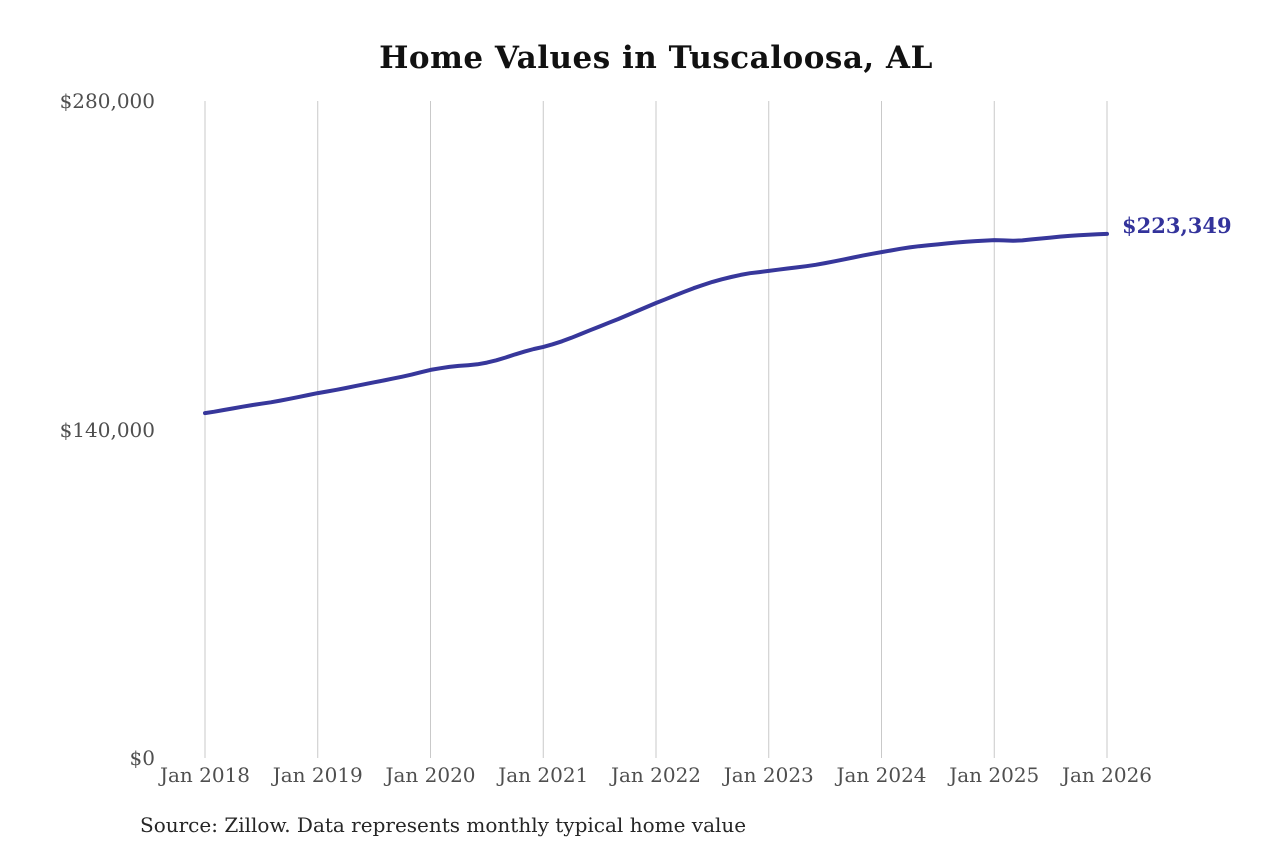  What do you see at coordinates (881, 775) in the screenshot?
I see `x-tick-label: Jan 2024` at bounding box center [881, 775].